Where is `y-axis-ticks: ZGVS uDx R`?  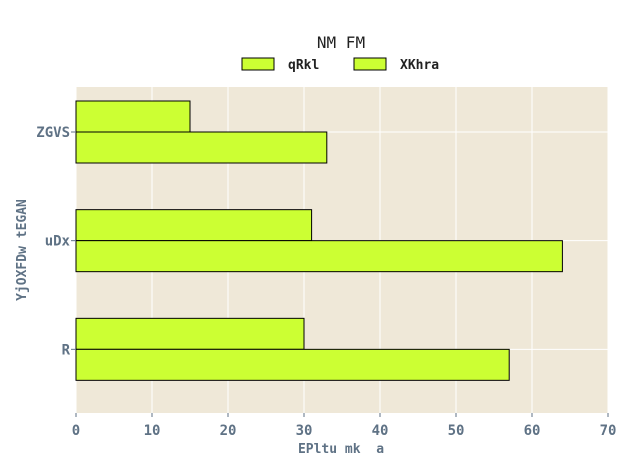 y-axis-ticks: ZGVS uDx R is located at coordinates (56, 241).